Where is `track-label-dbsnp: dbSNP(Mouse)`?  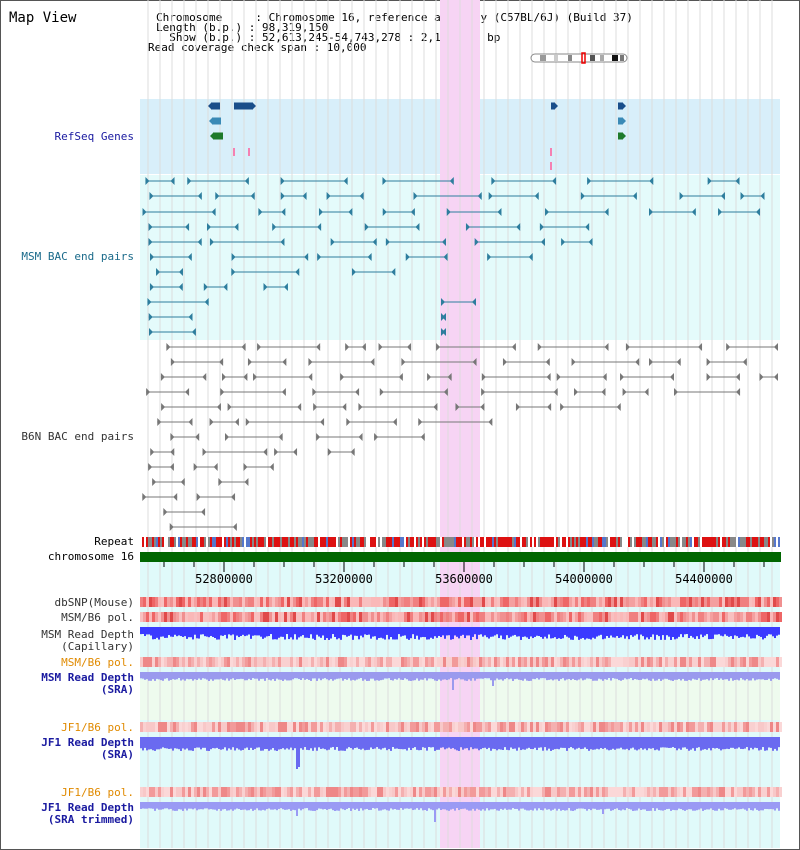
track-label-dbsnp: dbSNP(Mouse) is located at coordinates (94, 602).